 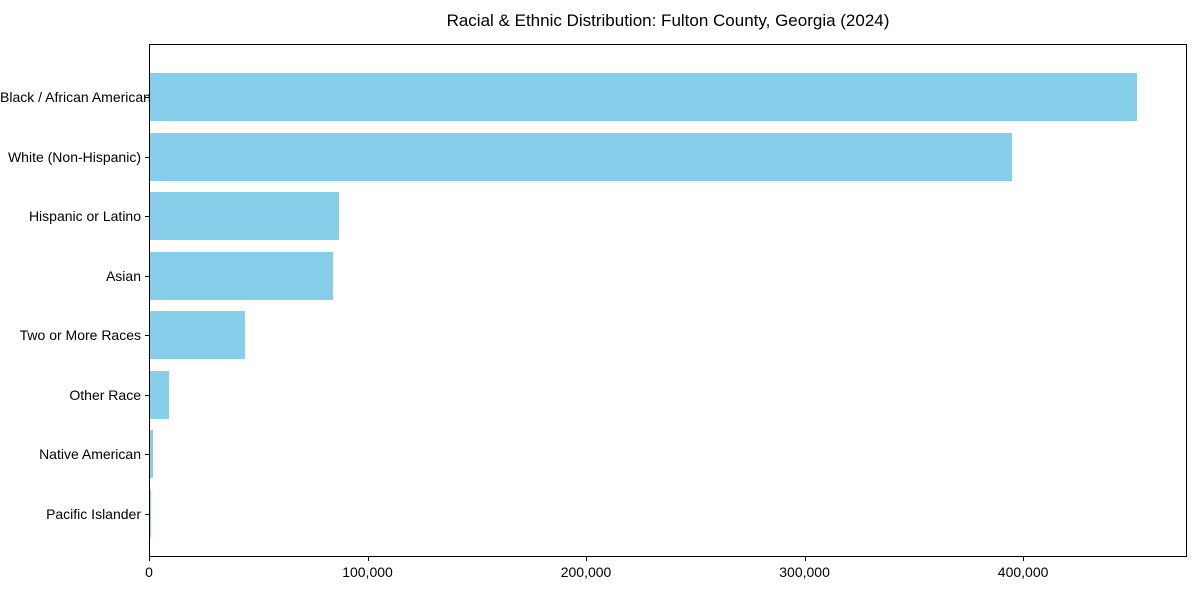 What do you see at coordinates (241, 275) in the screenshot?
I see `bar-asian` at bounding box center [241, 275].